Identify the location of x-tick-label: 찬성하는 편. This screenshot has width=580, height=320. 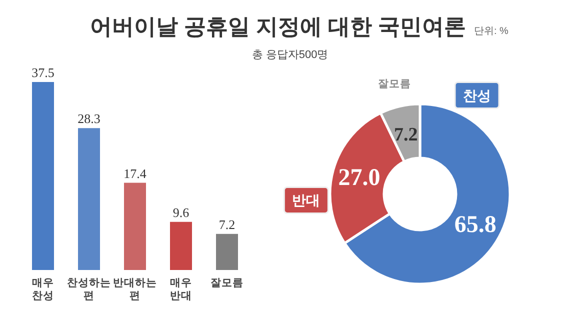
(89, 289).